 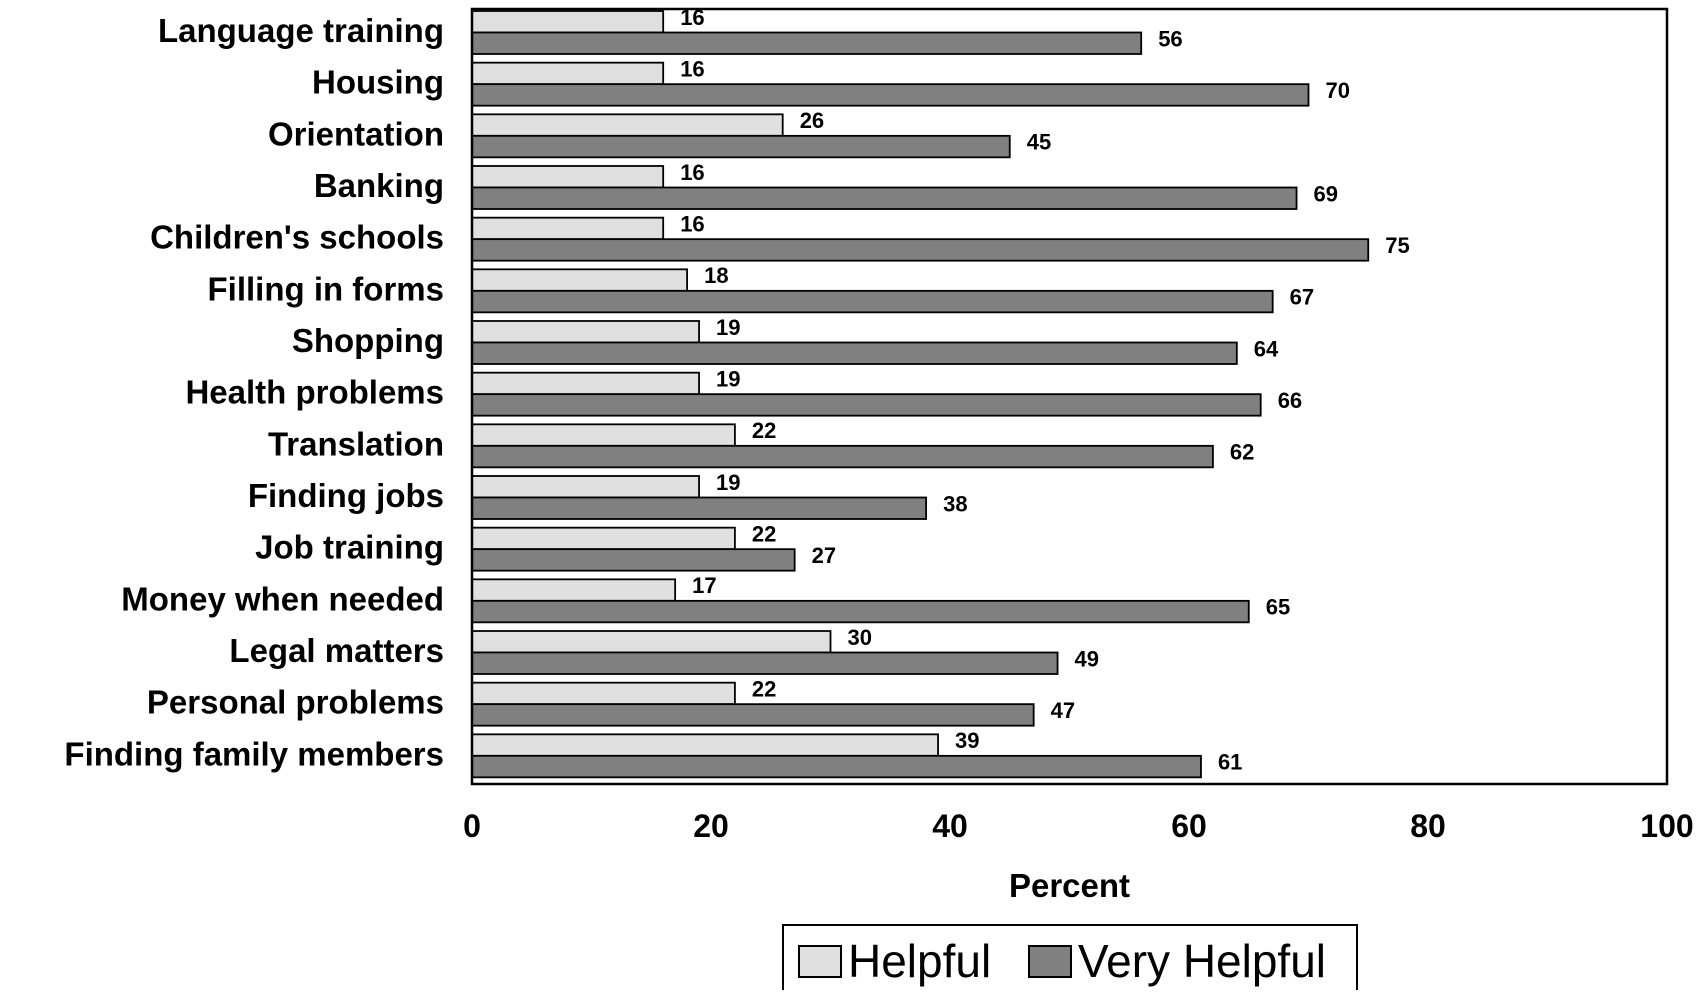 I want to click on bar-very-helpful-filling-in-forms, so click(x=872, y=301).